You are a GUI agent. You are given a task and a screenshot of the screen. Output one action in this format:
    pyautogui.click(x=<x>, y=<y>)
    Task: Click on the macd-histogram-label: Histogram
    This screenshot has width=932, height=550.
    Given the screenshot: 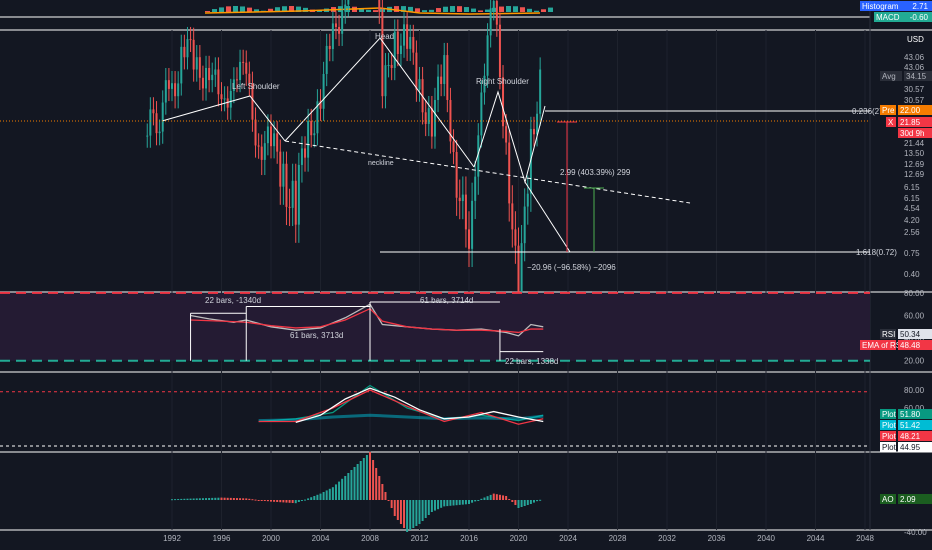 What is the action you would take?
    pyautogui.click(x=880, y=6)
    